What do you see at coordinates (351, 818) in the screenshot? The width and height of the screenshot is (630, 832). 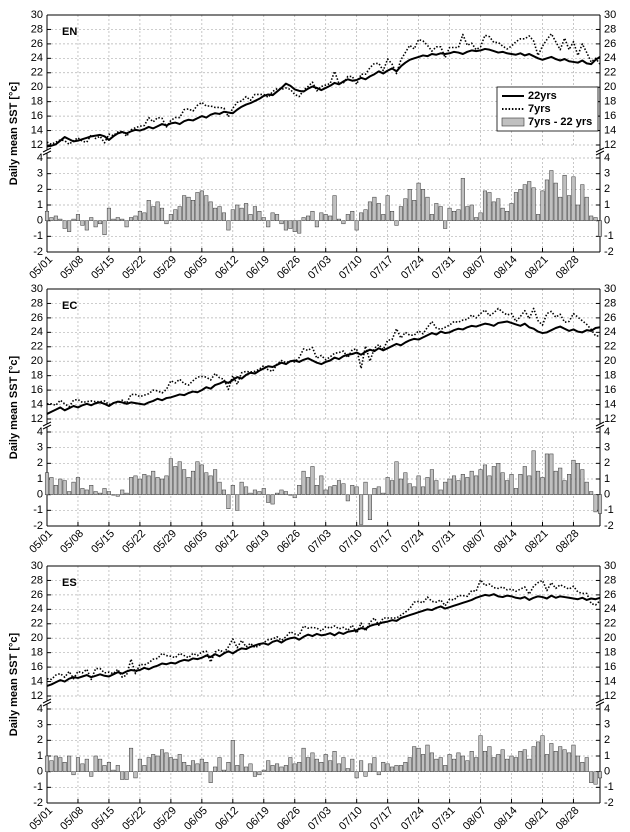 I see `x-tick-label: 07/10` at bounding box center [351, 818].